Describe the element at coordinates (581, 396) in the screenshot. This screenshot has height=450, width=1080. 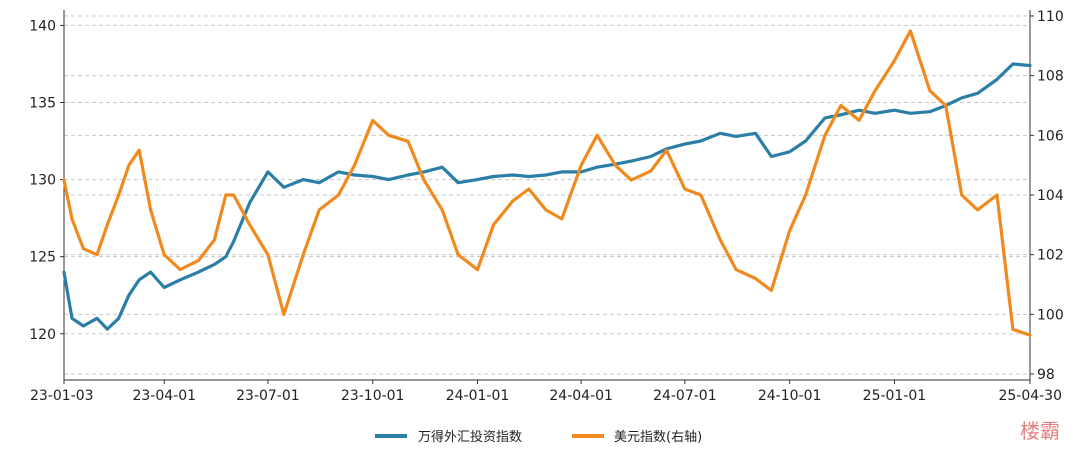
I see `x-tick-label-5: 24-04-01` at that location.